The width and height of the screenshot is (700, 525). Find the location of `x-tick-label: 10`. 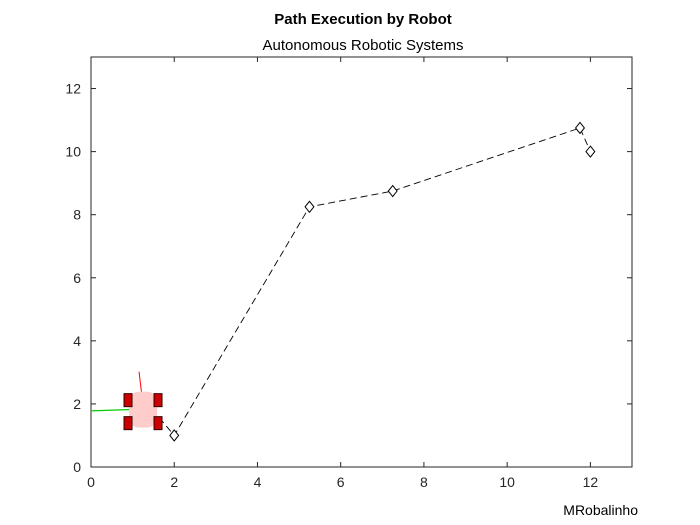

x-tick-label: 10 is located at coordinates (507, 482).